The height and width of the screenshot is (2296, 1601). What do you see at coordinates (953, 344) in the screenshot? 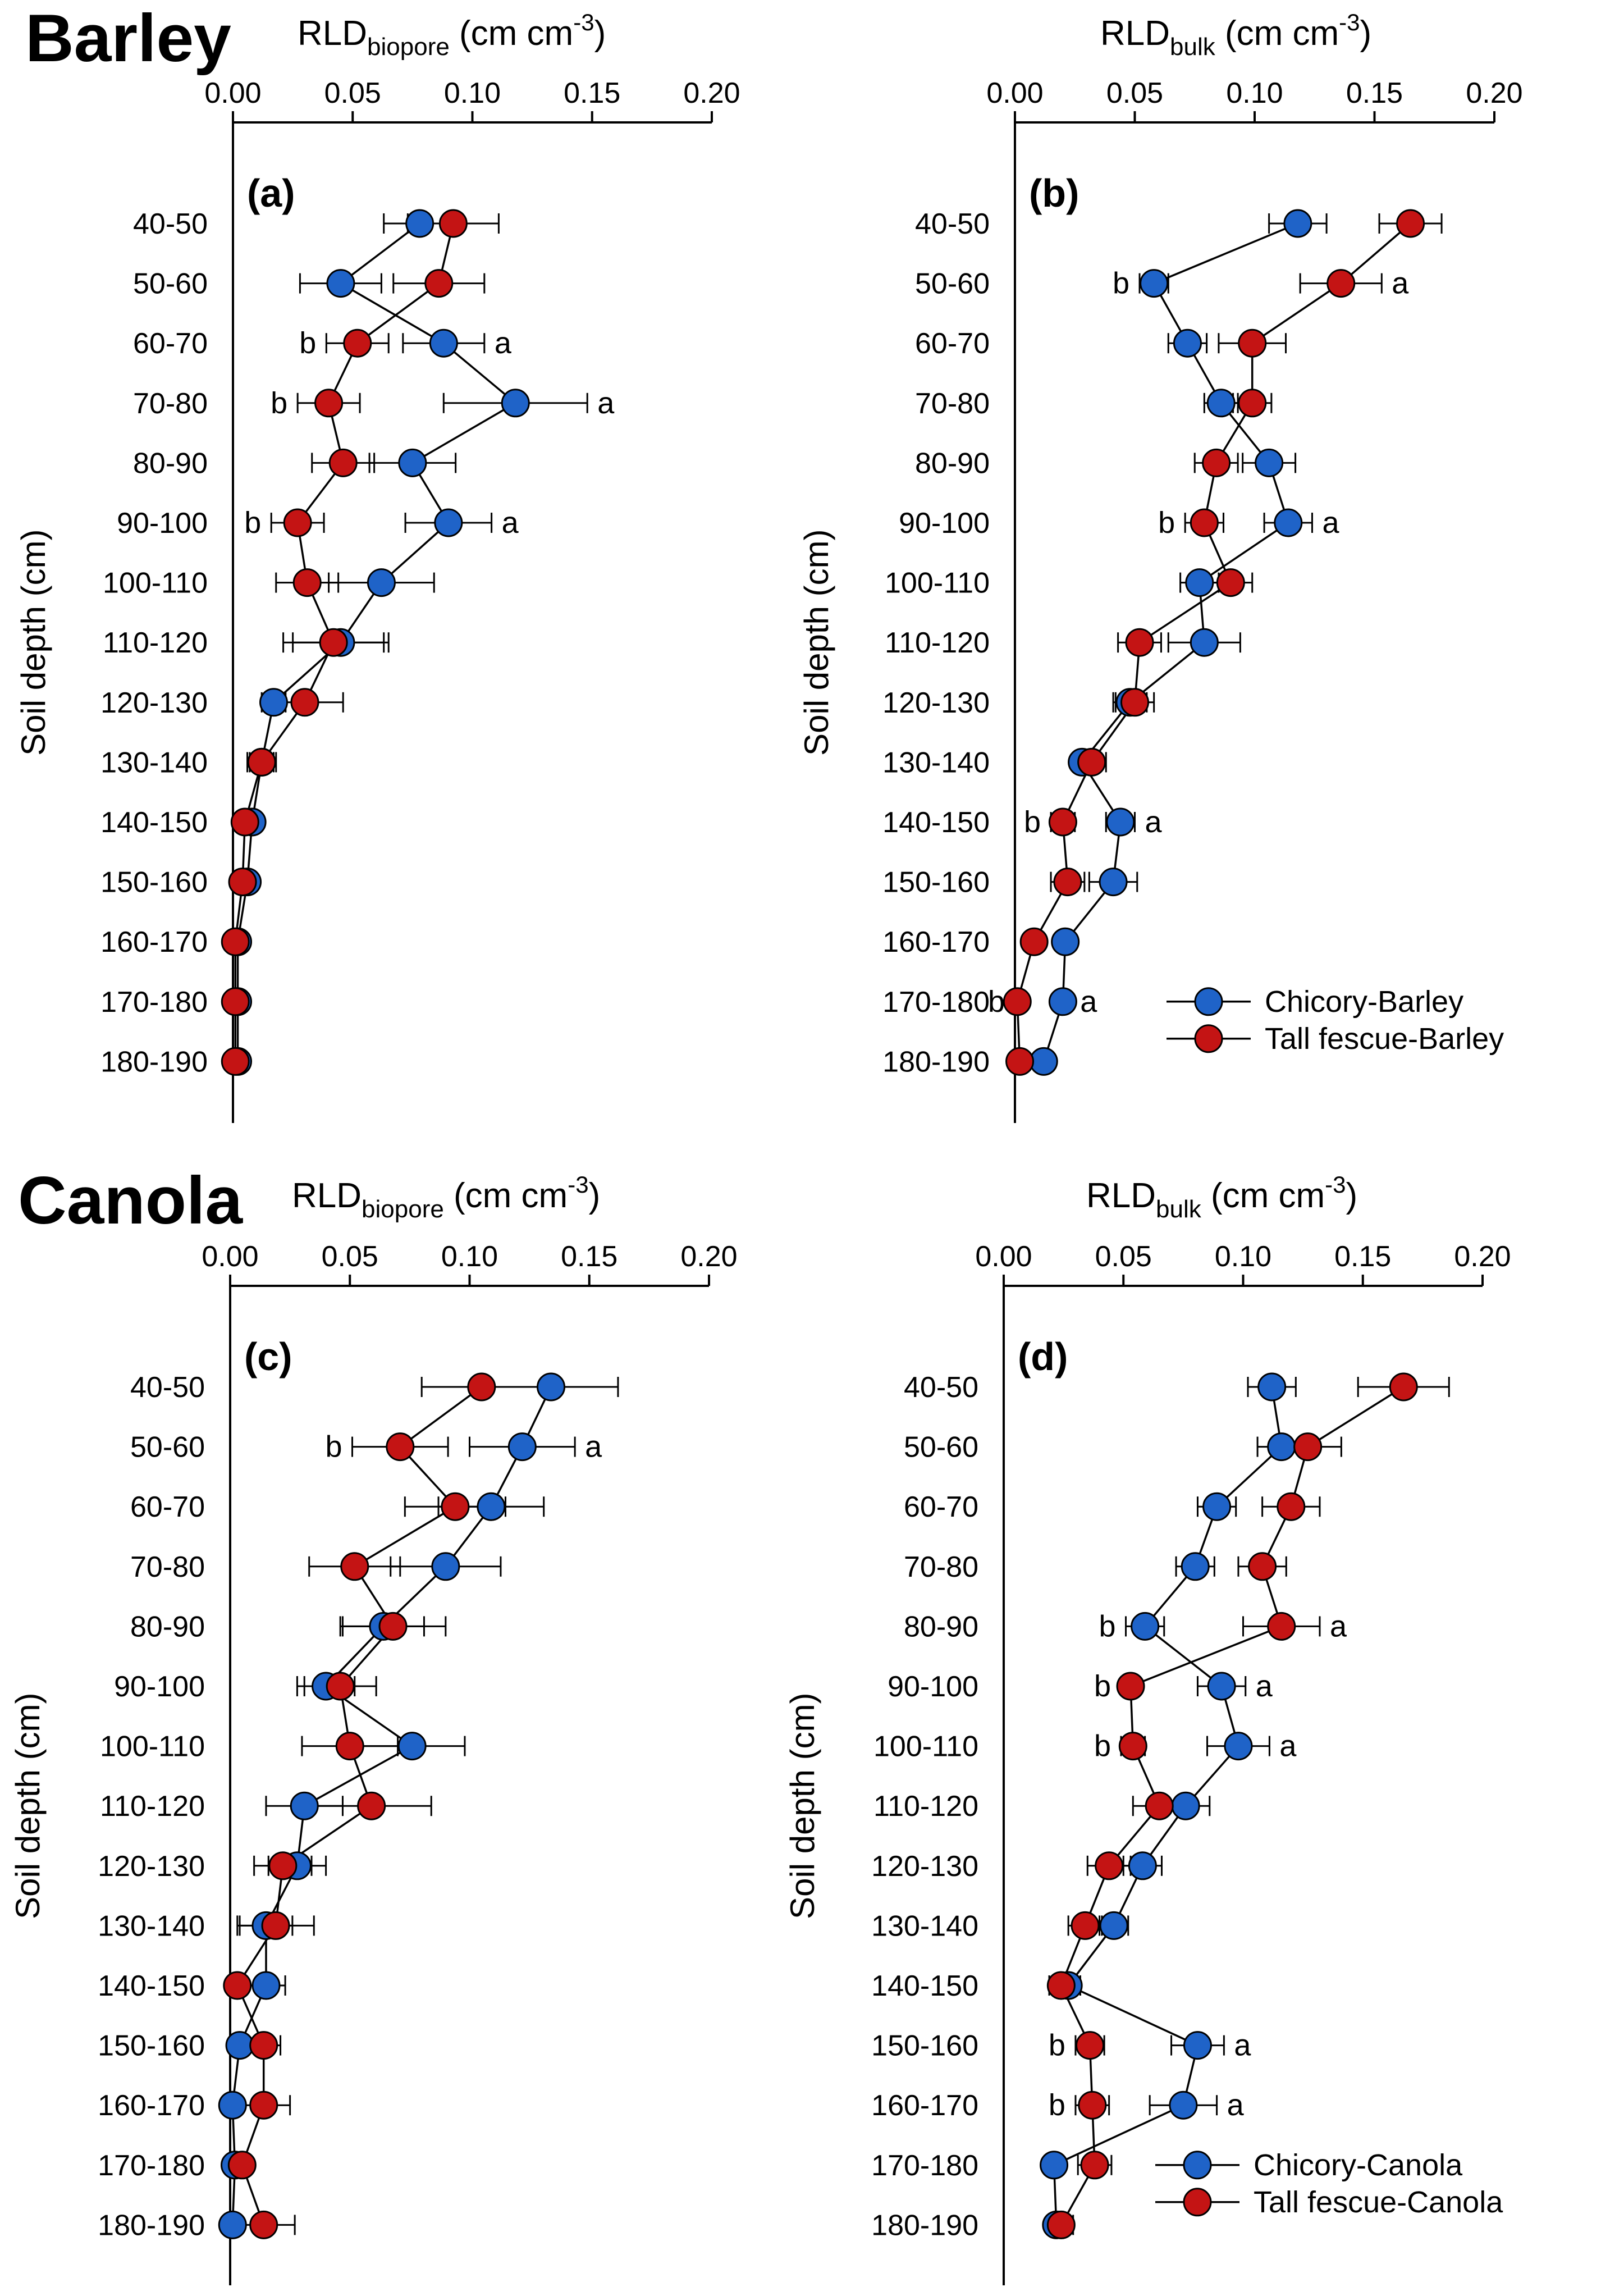
I see `y-tick-label: 60-70` at bounding box center [953, 344].